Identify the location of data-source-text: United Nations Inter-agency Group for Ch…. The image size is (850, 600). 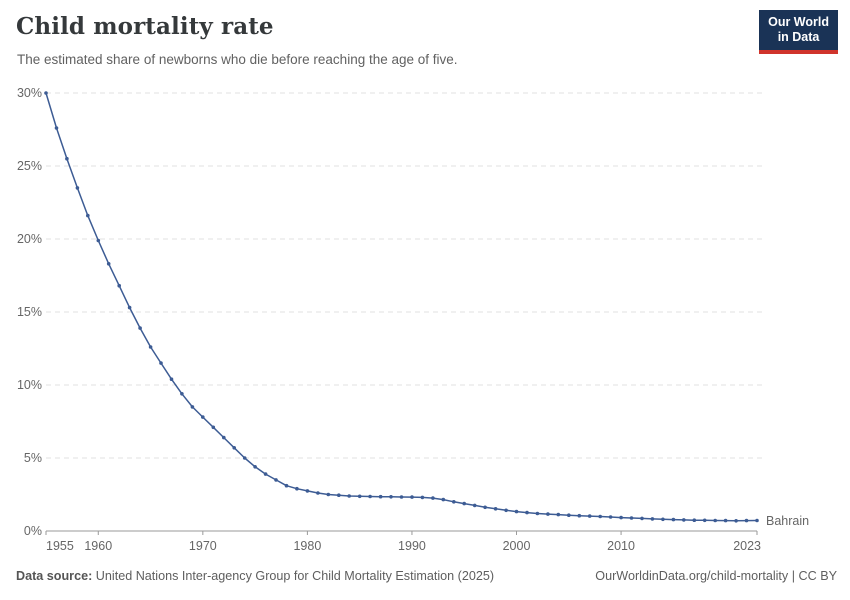
(293, 576).